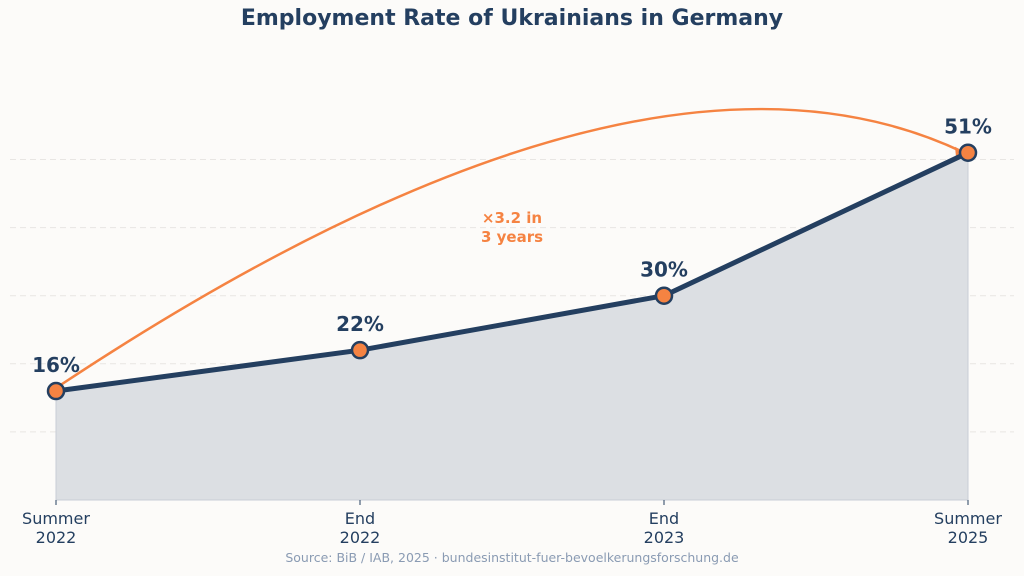 The height and width of the screenshot is (576, 1024). I want to click on data-label: 22%, so click(360, 324).